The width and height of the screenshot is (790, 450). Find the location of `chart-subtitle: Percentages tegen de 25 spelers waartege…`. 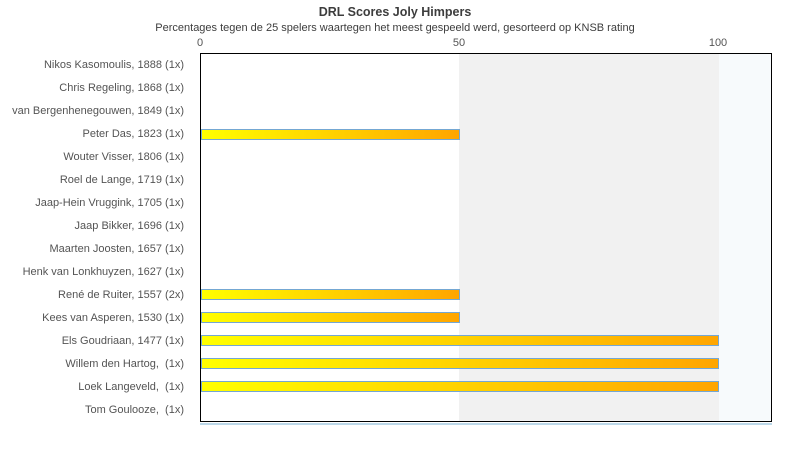

chart-subtitle: Percentages tegen de 25 spelers waartege… is located at coordinates (395, 28).